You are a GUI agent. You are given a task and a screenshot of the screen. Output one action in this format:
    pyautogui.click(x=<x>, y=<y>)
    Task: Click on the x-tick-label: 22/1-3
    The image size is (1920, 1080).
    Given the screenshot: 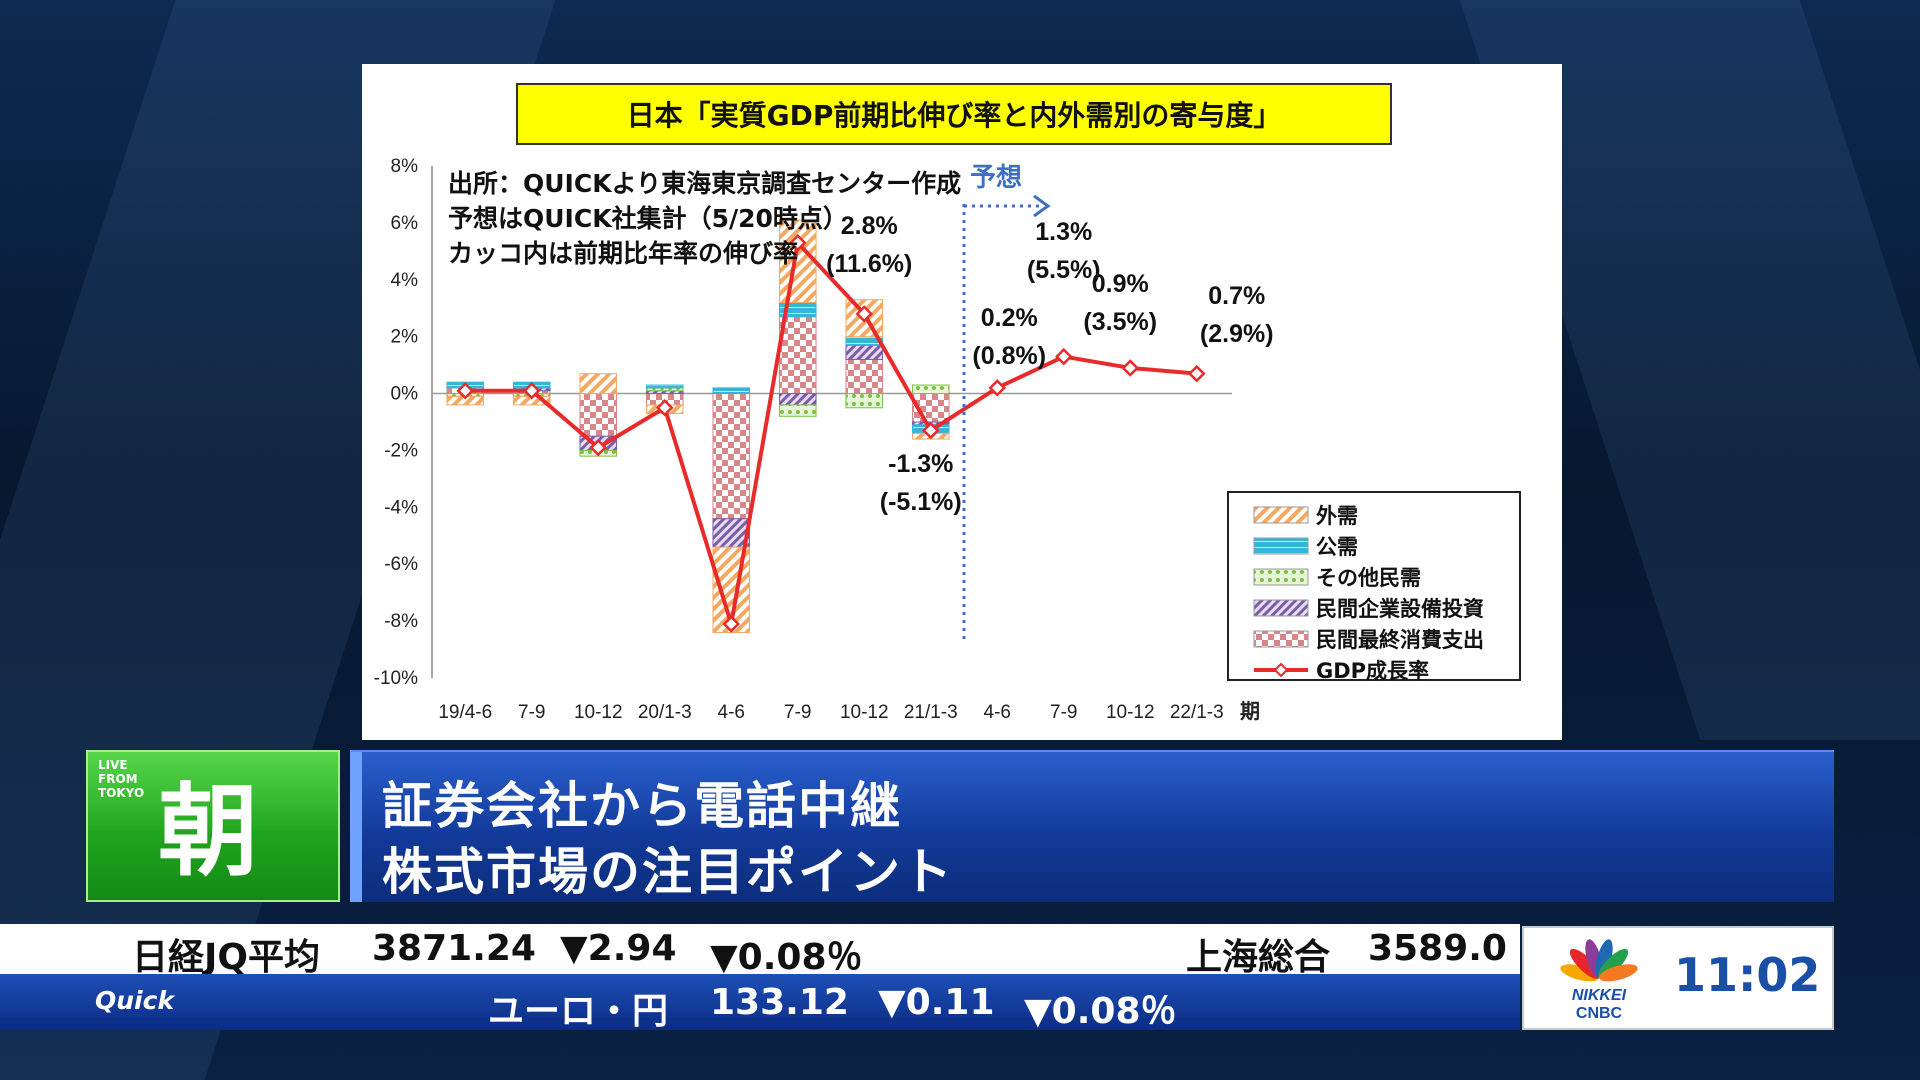 What is the action you would take?
    pyautogui.click(x=1197, y=712)
    